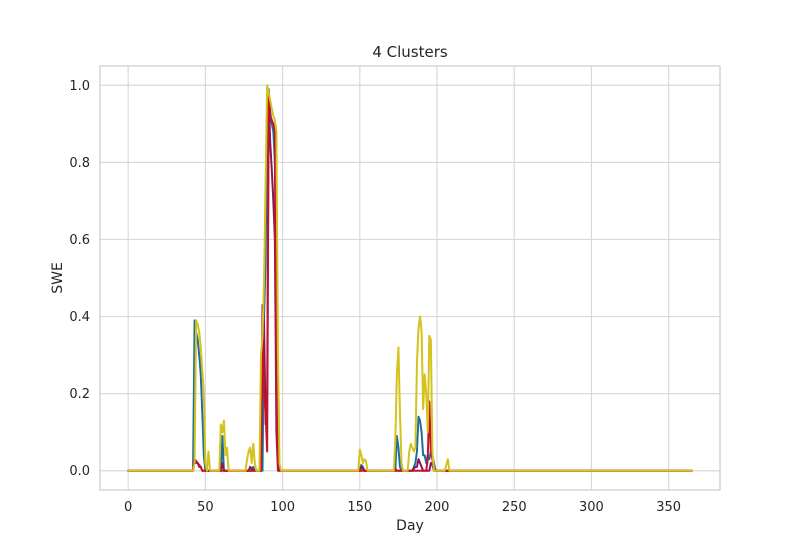 This screenshot has height=550, width=800. What do you see at coordinates (437, 507) in the screenshot?
I see `x-tick-label: 200` at bounding box center [437, 507].